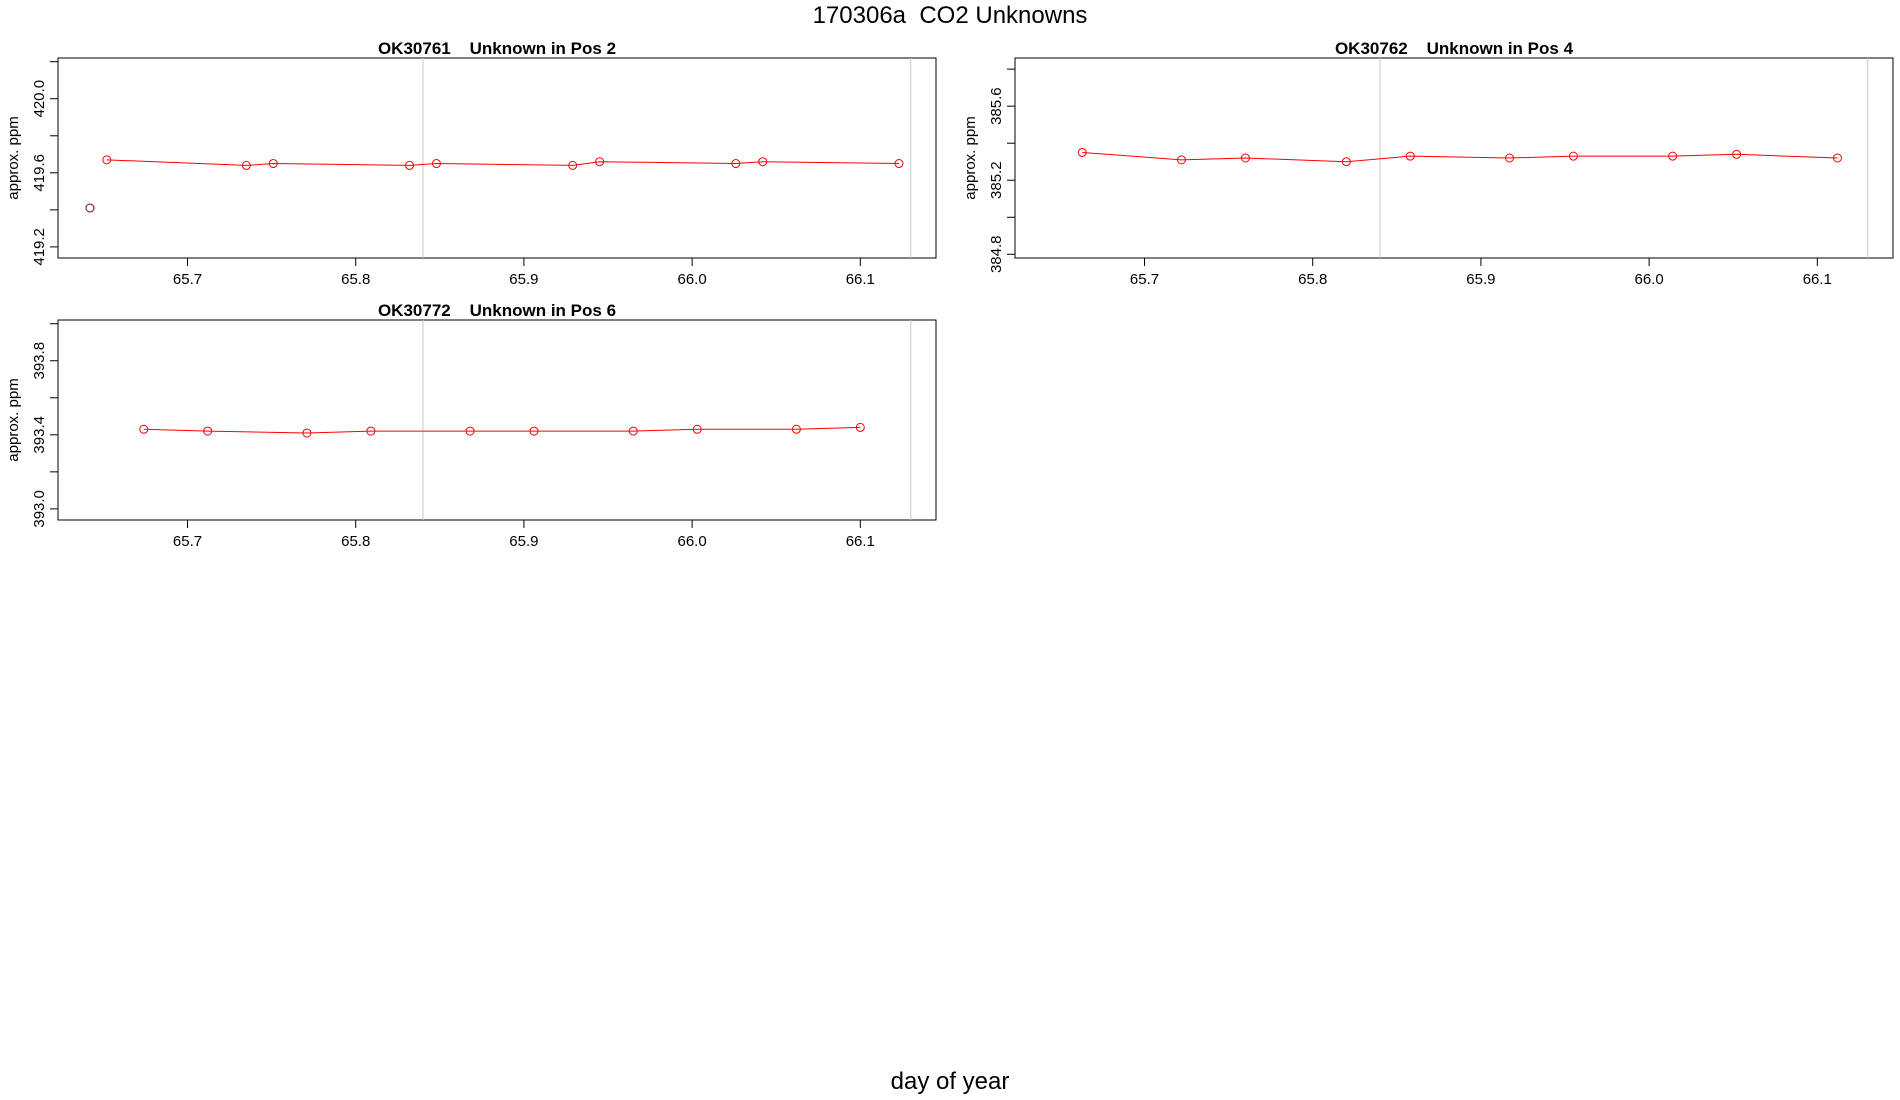  What do you see at coordinates (39, 247) in the screenshot?
I see `y-tick-label: 419.2` at bounding box center [39, 247].